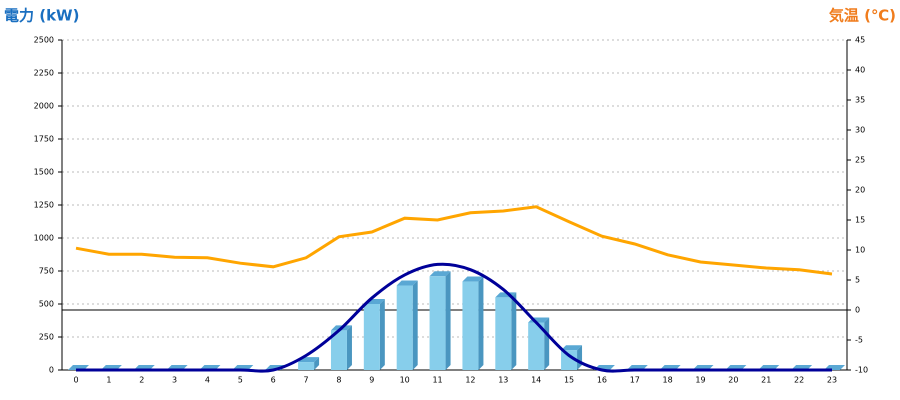 The height and width of the screenshot is (400, 900). What do you see at coordinates (861, 370) in the screenshot?
I see `y2-tick-label: -10` at bounding box center [861, 370].